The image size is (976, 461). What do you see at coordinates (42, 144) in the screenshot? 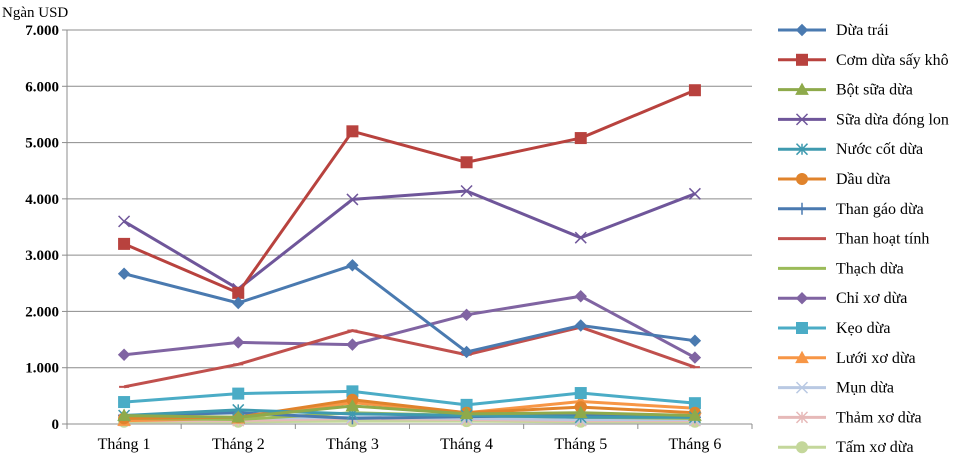
I see `y-tick-label: 5.000` at bounding box center [42, 144].